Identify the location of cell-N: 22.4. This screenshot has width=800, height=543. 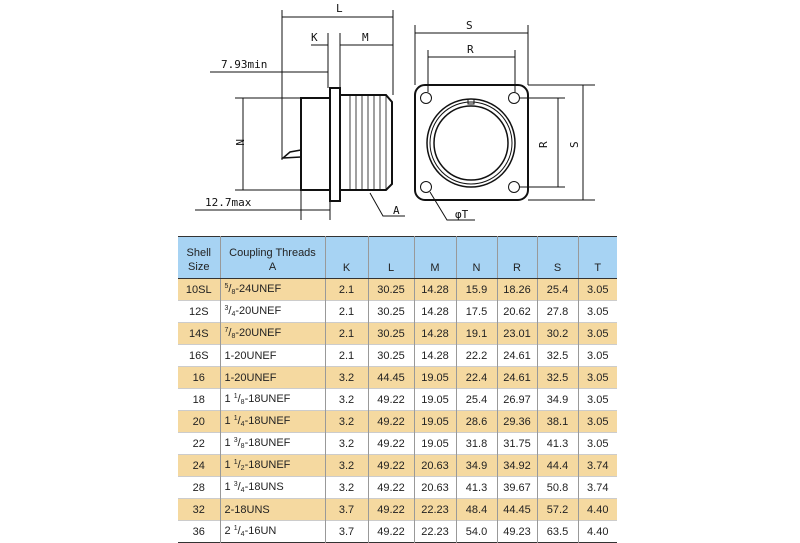
(476, 377).